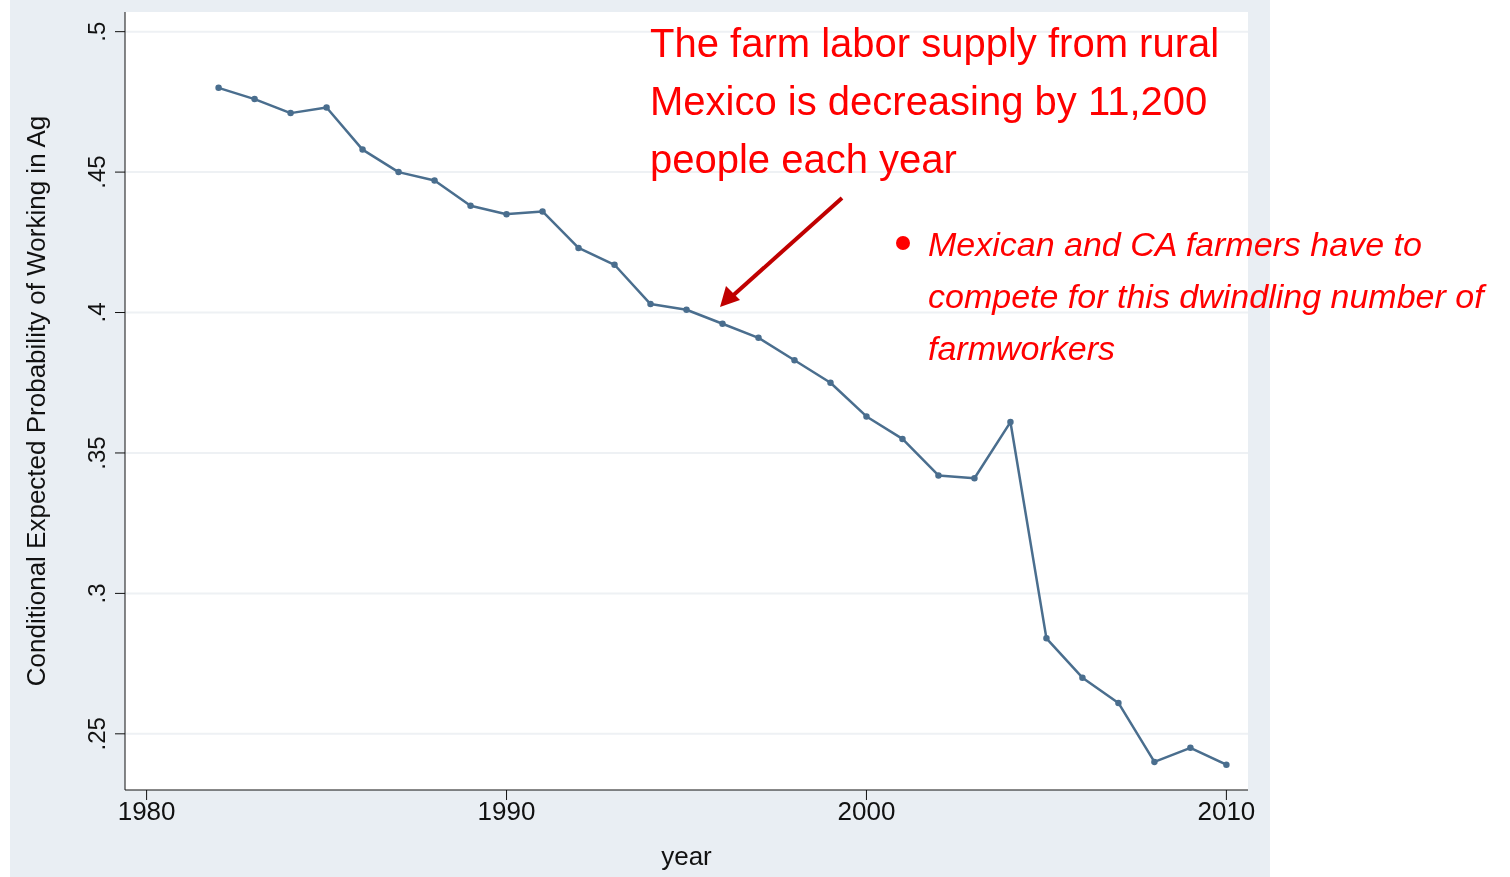  I want to click on x-tick-label: 2010, so click(1226, 811).